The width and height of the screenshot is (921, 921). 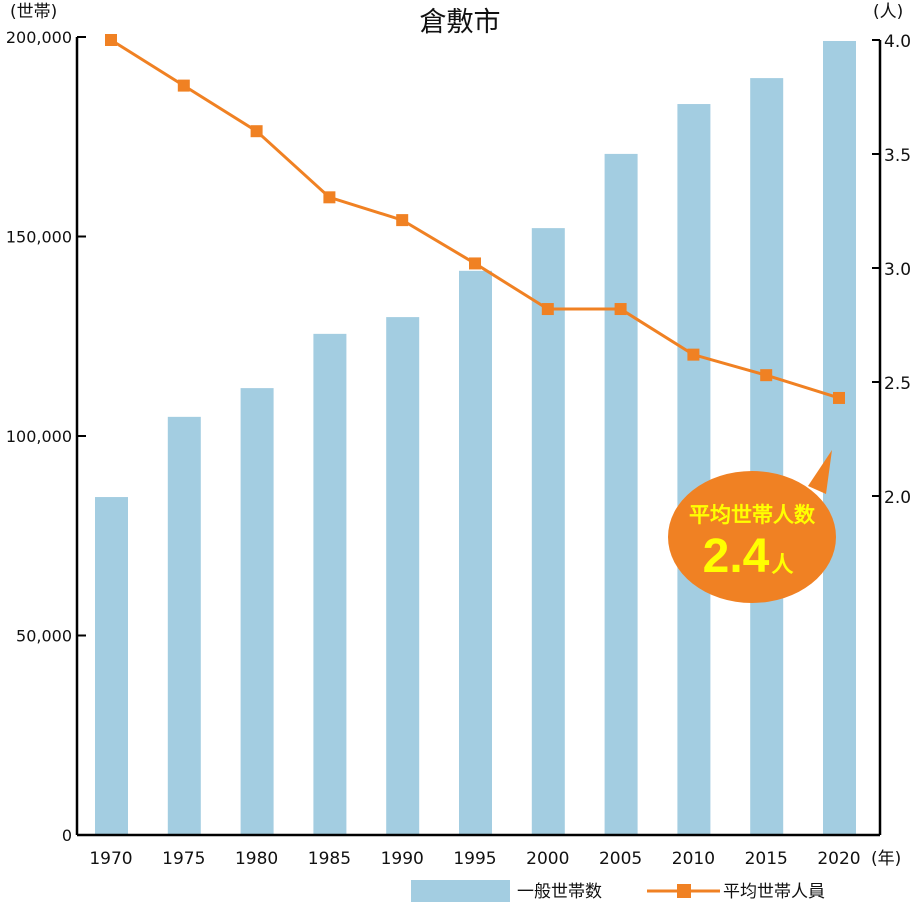 I want to click on x-tick-label: 1995, so click(x=474, y=859).